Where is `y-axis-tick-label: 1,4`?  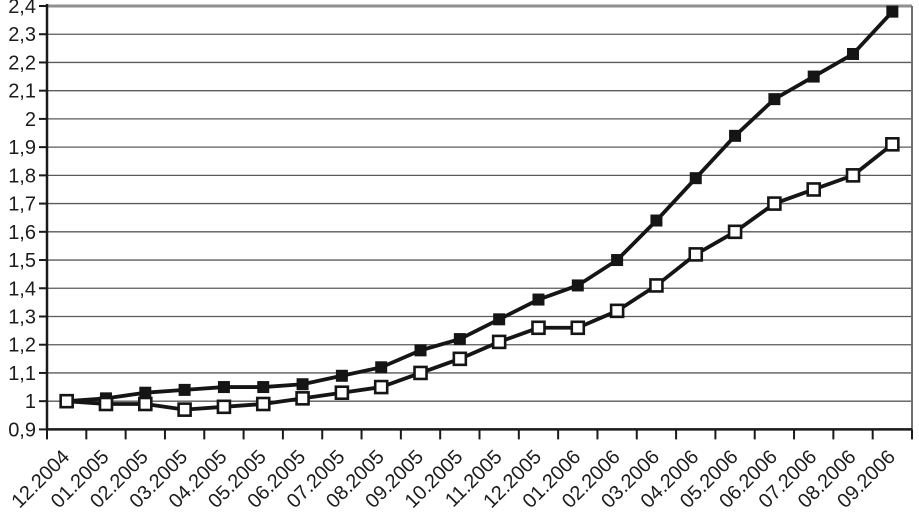
y-axis-tick-label: 1,4 is located at coordinates (22, 289).